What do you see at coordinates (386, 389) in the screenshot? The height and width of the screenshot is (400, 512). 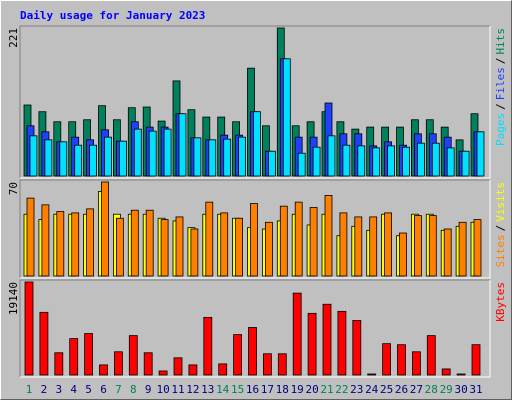 I see `x-tick-label: 25` at bounding box center [386, 389].